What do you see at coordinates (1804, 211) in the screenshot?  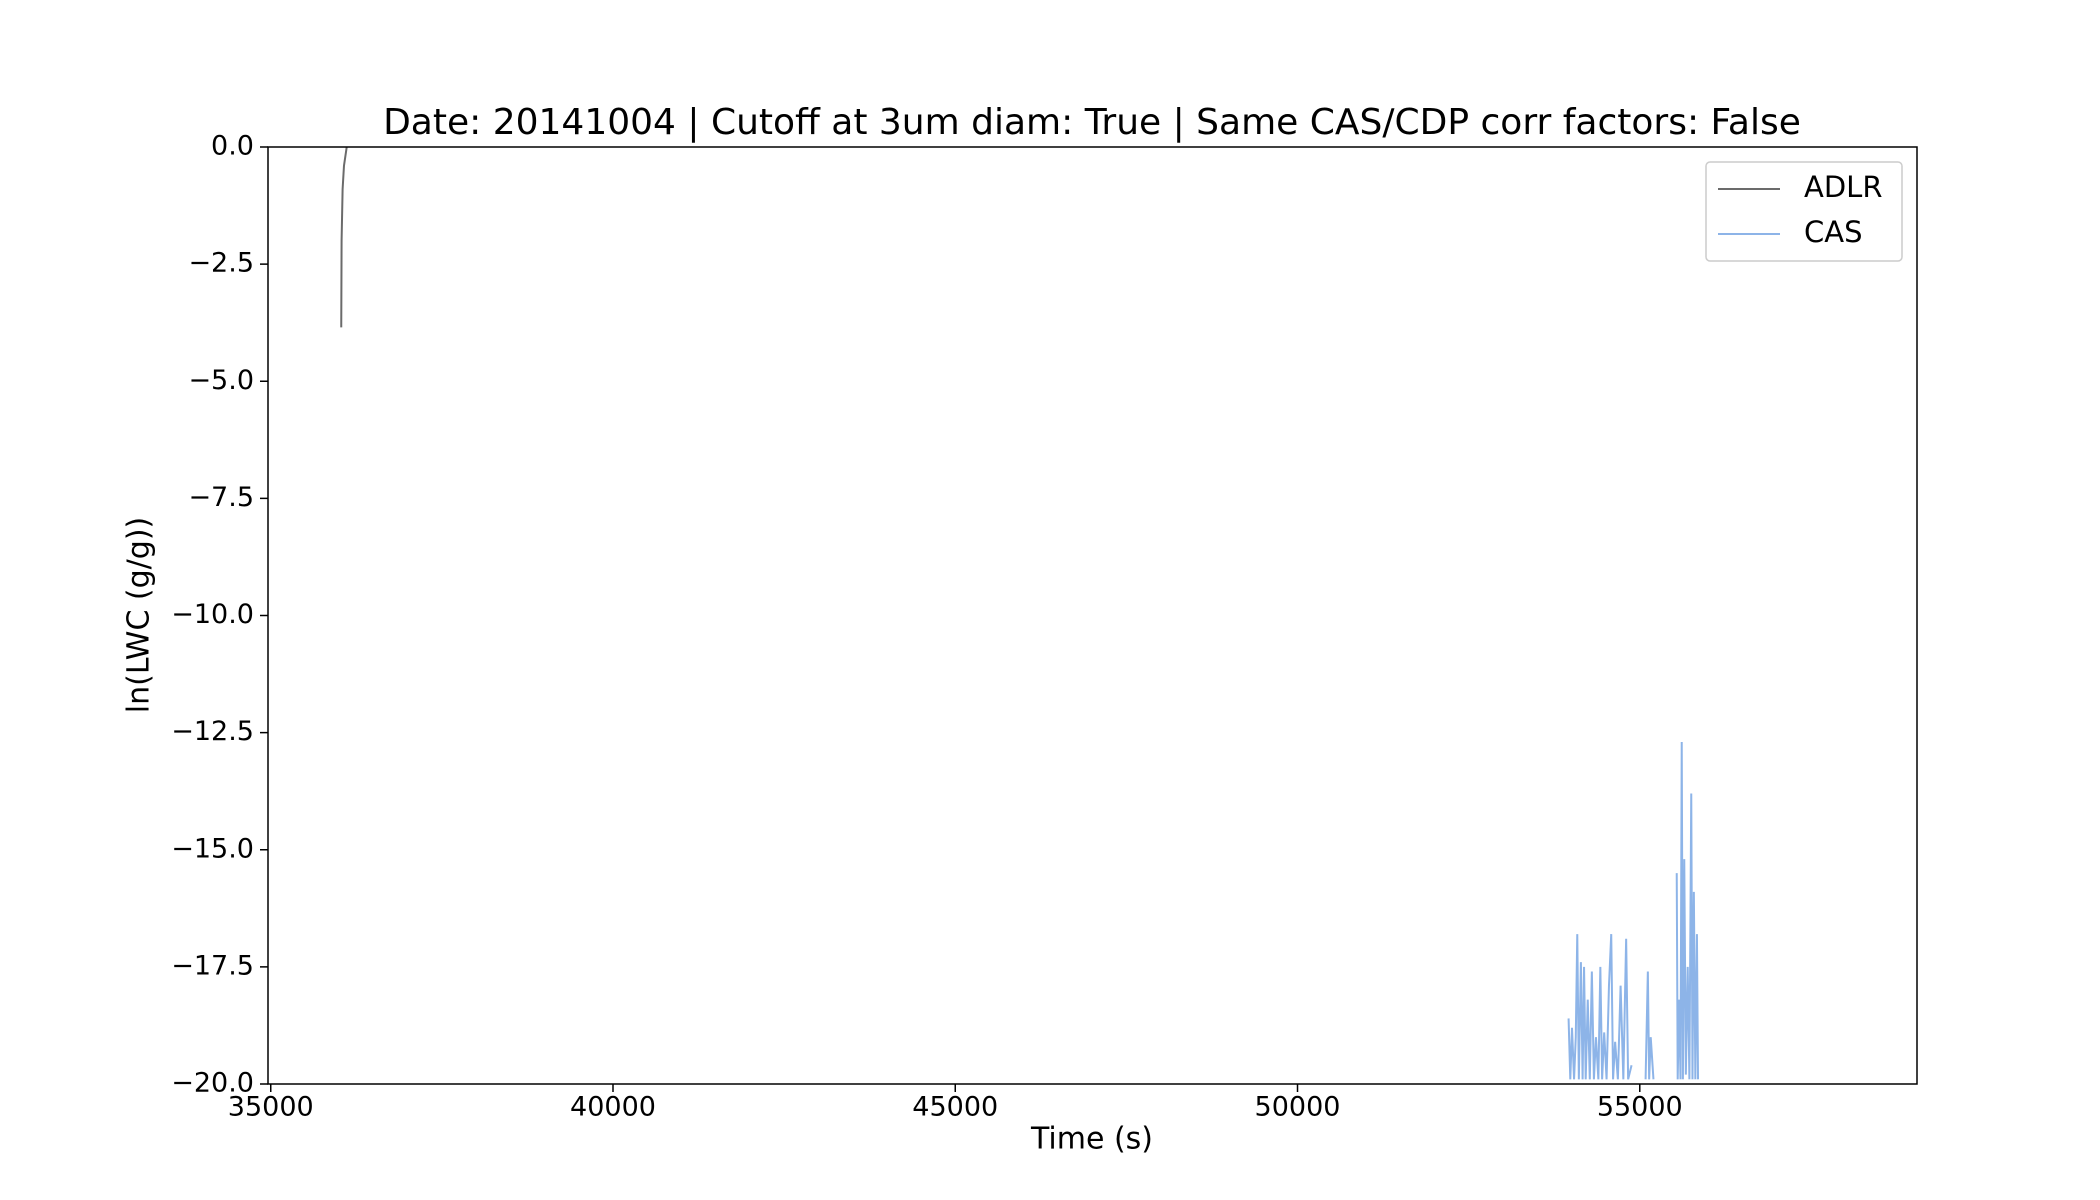 I see `legend-box` at bounding box center [1804, 211].